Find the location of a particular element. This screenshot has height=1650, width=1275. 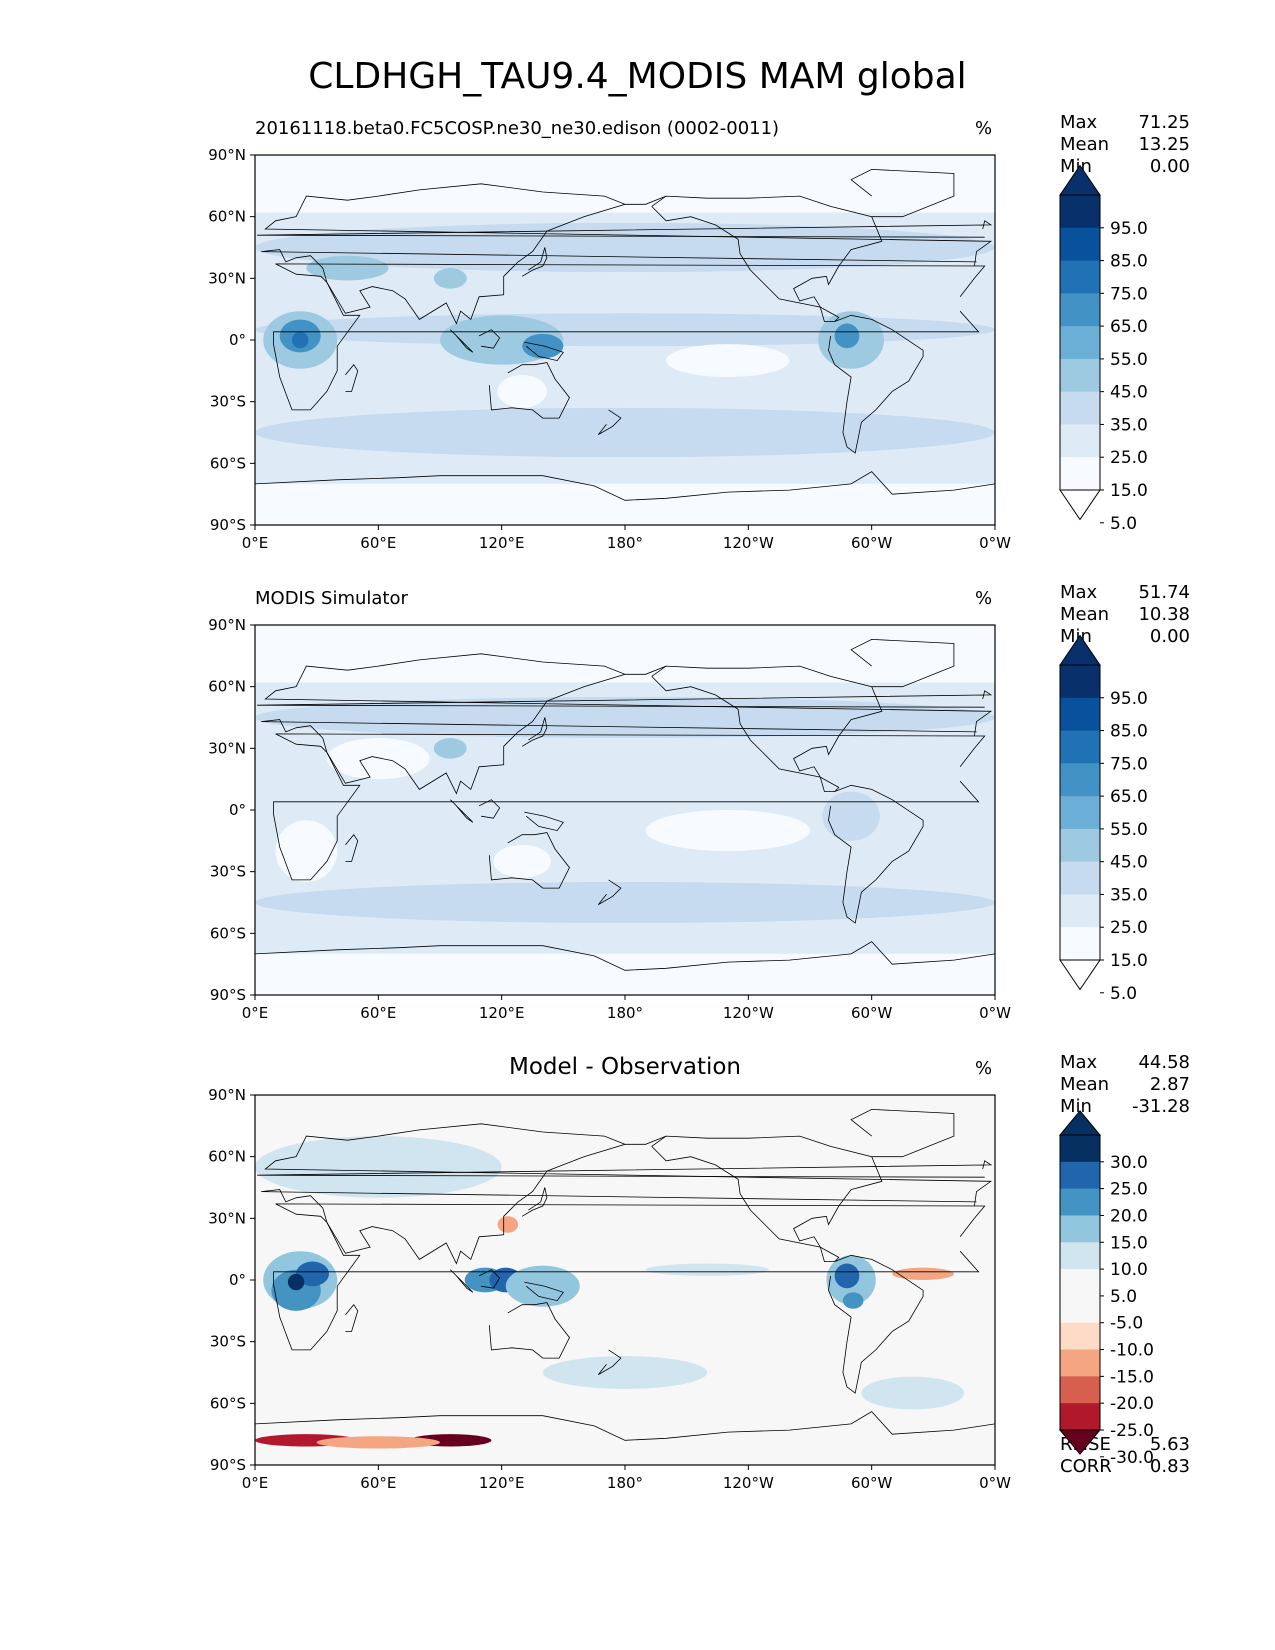

colorbar-extend-max is located at coordinates (1080, 650).